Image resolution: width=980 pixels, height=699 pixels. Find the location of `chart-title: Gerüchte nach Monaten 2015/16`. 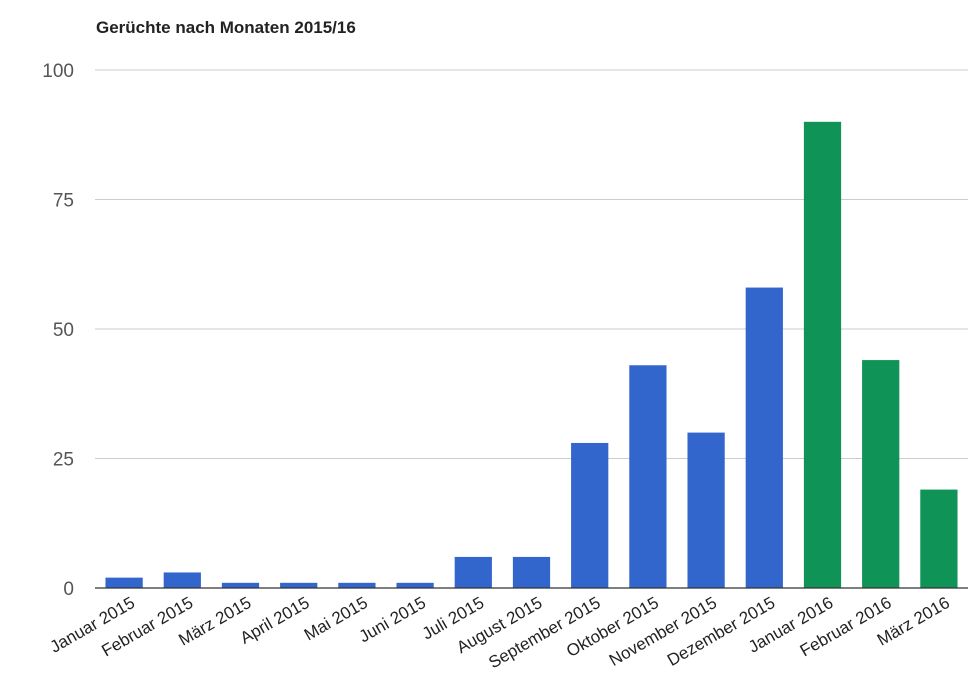

chart-title: Gerüchte nach Monaten 2015/16 is located at coordinates (226, 27).